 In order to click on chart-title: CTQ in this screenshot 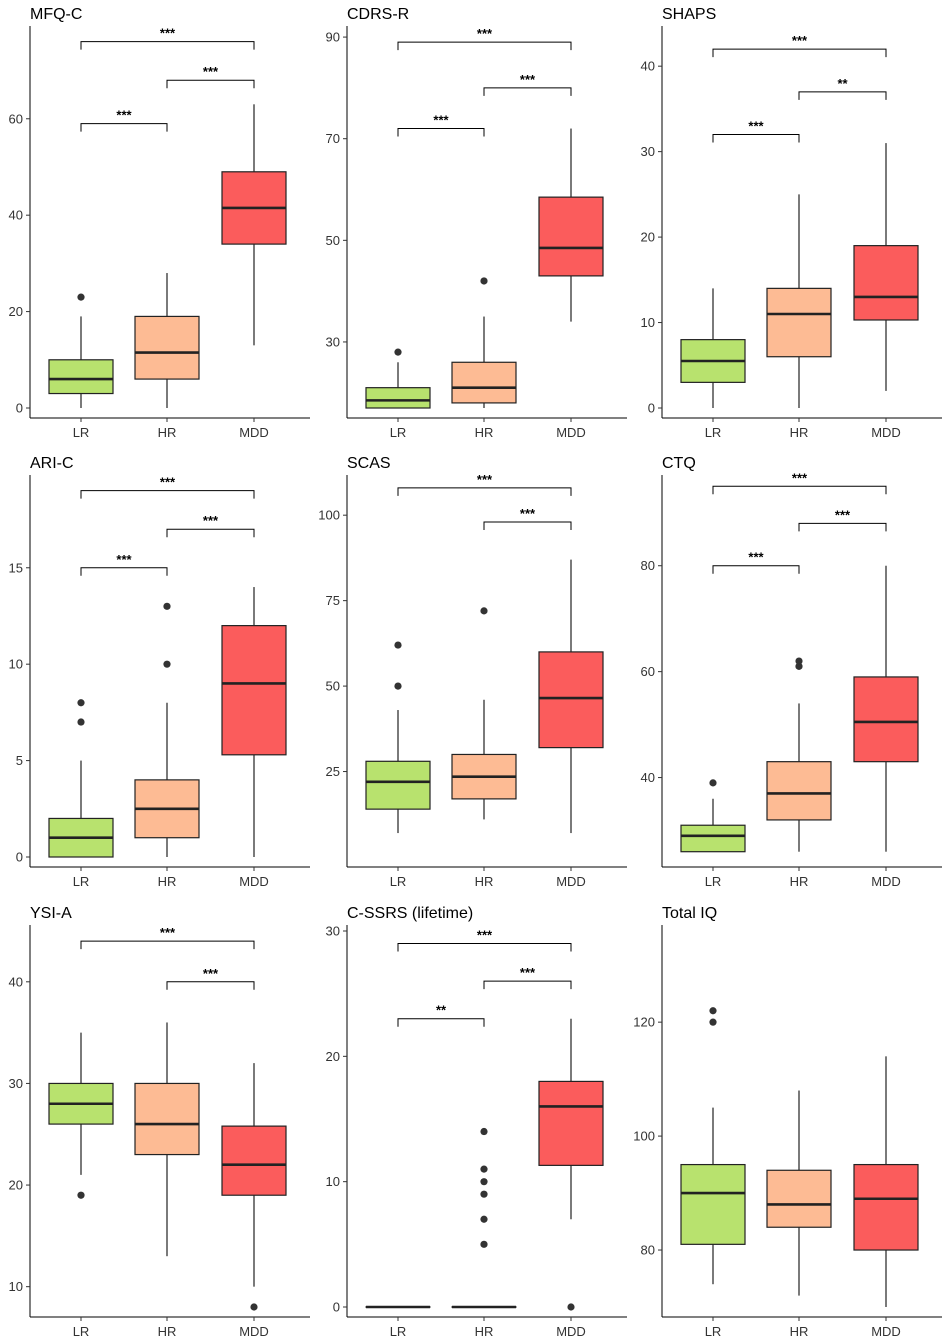, I will do `click(679, 463)`.